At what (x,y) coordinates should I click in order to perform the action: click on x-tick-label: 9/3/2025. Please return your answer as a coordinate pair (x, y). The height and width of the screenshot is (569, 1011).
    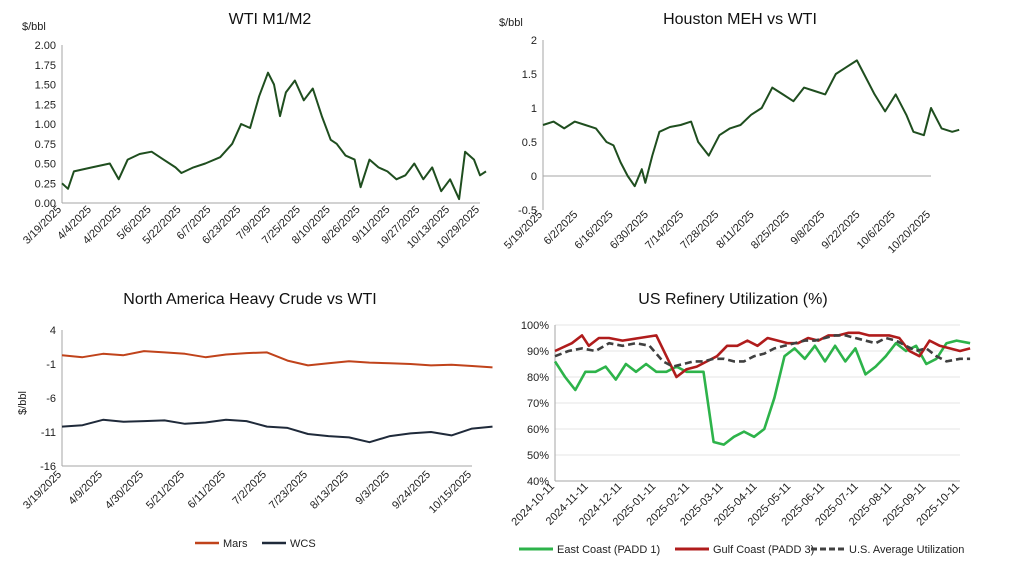
    Looking at the image, I should click on (372, 488).